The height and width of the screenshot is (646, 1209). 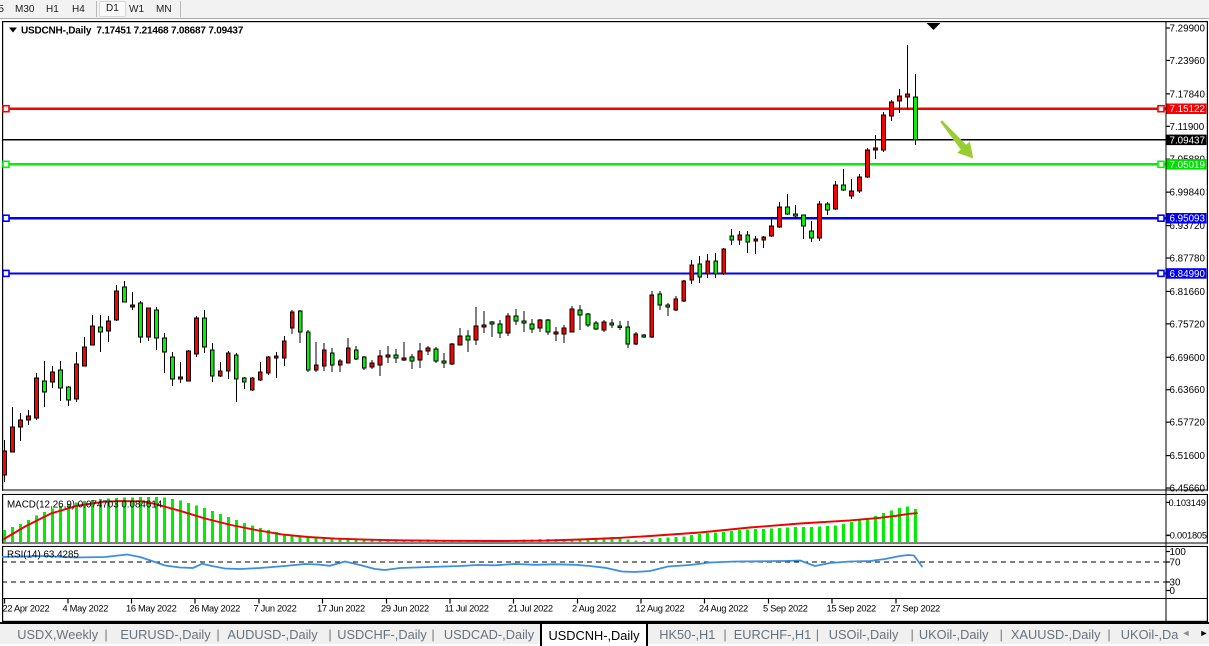 What do you see at coordinates (1188, 94) in the screenshot?
I see `svg-text: 7.17840` at bounding box center [1188, 94].